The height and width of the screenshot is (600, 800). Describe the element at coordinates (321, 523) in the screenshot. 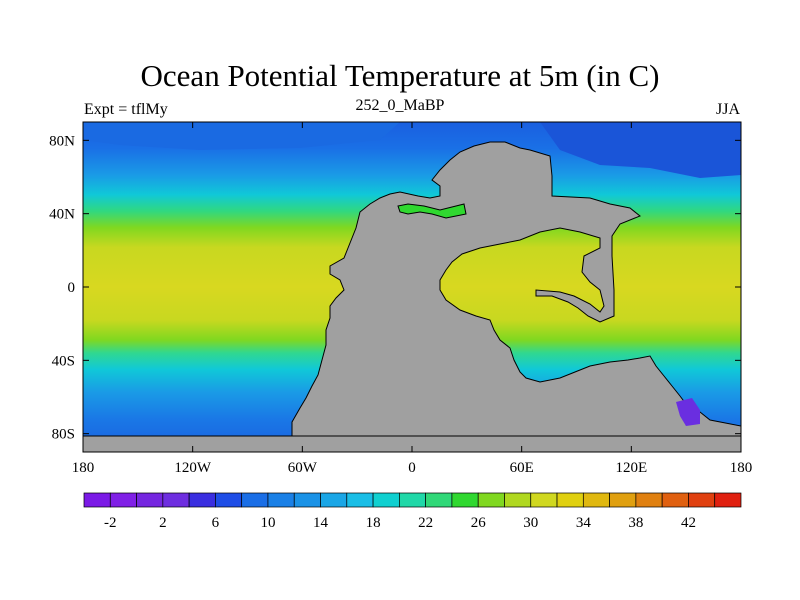

I see `colorbar-label: 14` at that location.